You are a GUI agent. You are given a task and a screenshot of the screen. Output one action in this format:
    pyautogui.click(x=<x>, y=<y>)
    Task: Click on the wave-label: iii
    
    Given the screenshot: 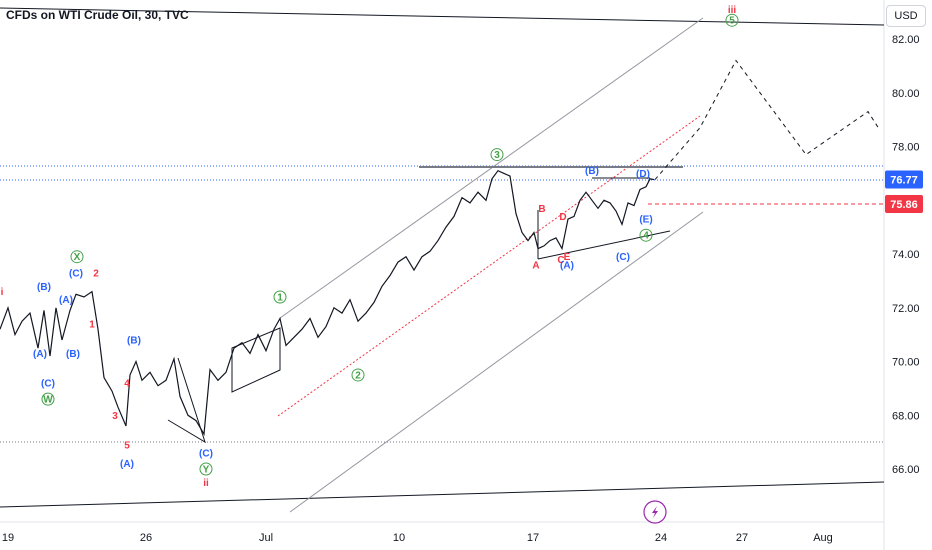 What is the action you would take?
    pyautogui.click(x=732, y=10)
    